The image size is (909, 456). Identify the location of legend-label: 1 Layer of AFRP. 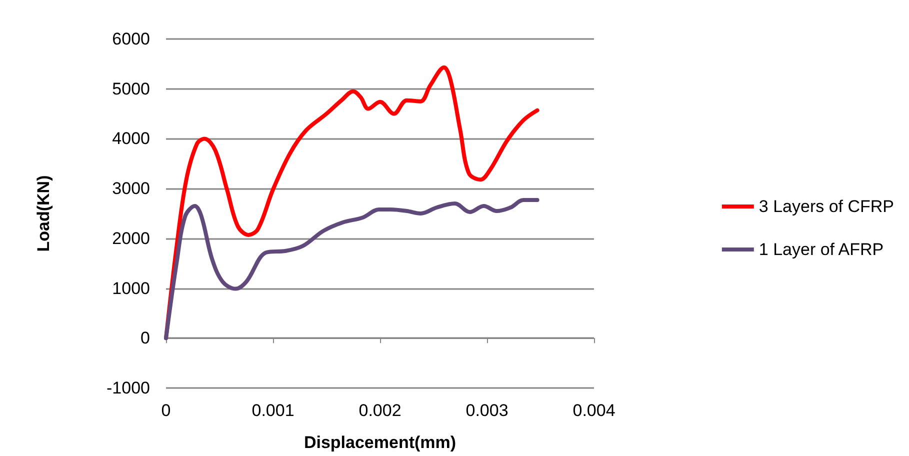
(821, 249).